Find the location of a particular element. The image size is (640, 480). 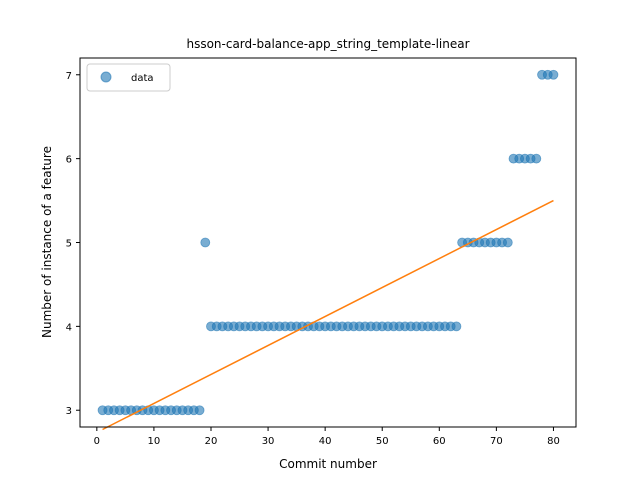

y-tick-label: 3 is located at coordinates (69, 411).